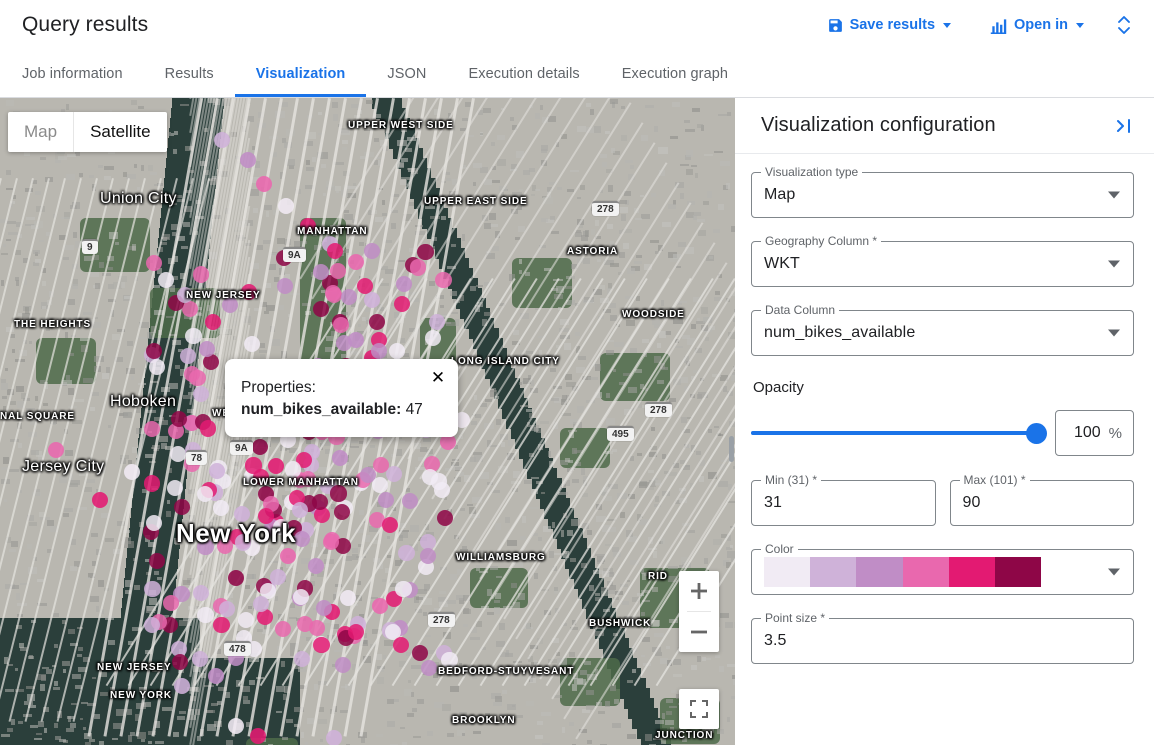  What do you see at coordinates (1036, 25) in the screenshot?
I see `open-in-button: Open in` at bounding box center [1036, 25].